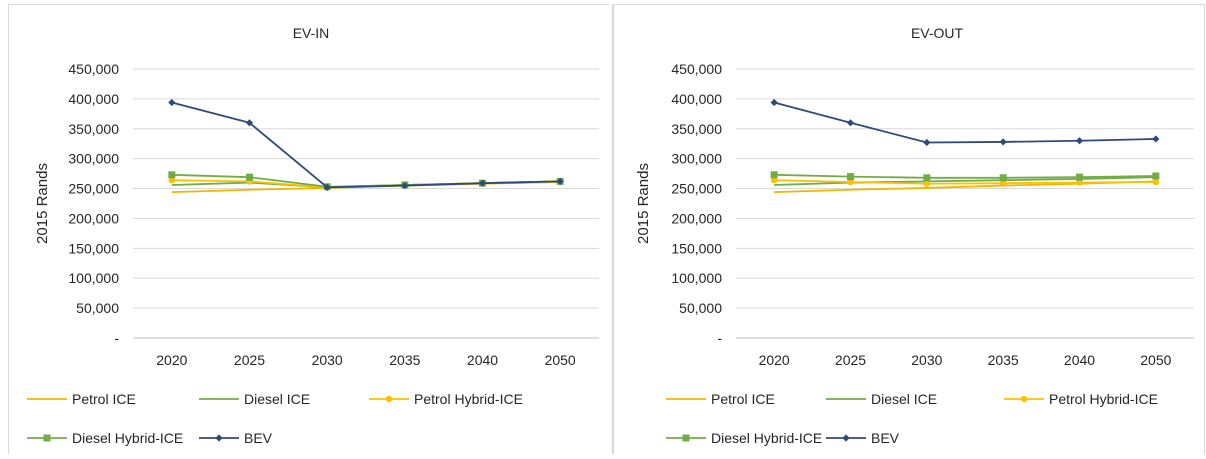 The width and height of the screenshot is (1206, 459). I want to click on series-line-petrol-hybrid-ice, so click(965, 182).